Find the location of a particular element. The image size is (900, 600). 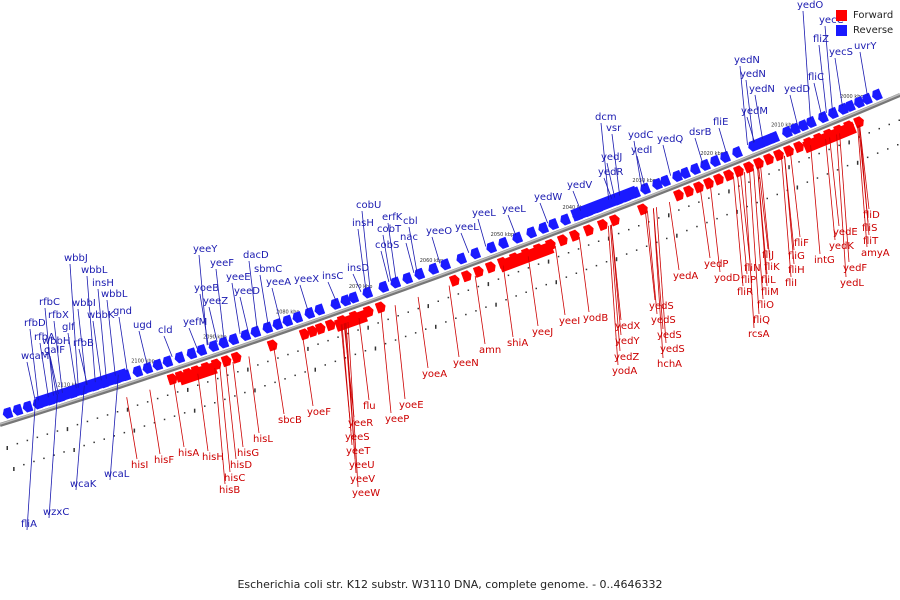

forward-gene-label: fliP is located at coordinates (748, 280).